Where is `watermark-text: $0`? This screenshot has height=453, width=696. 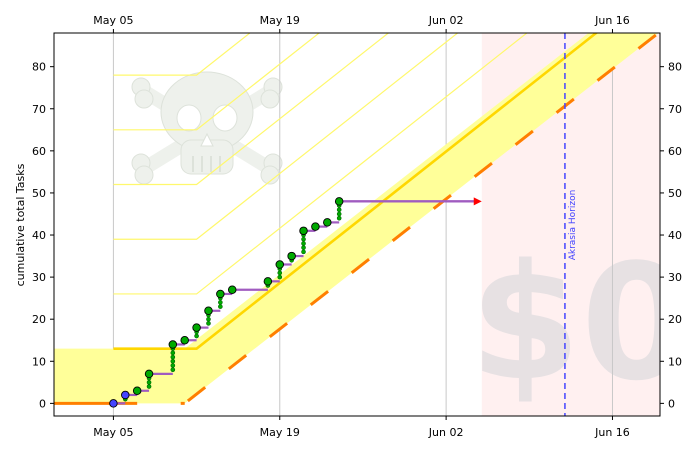 watermark-text: $0 is located at coordinates (581, 322).